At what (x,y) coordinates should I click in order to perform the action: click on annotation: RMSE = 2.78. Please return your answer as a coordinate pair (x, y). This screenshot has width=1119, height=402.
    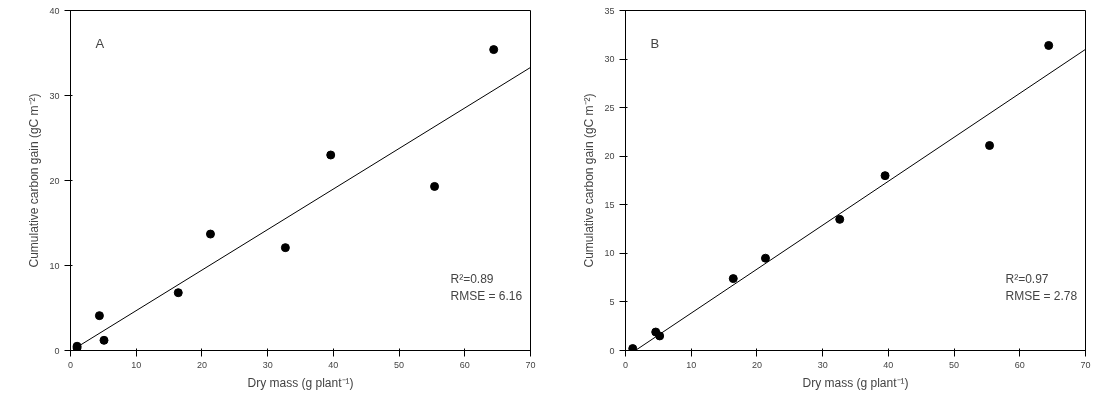
    Looking at the image, I should click on (1041, 295).